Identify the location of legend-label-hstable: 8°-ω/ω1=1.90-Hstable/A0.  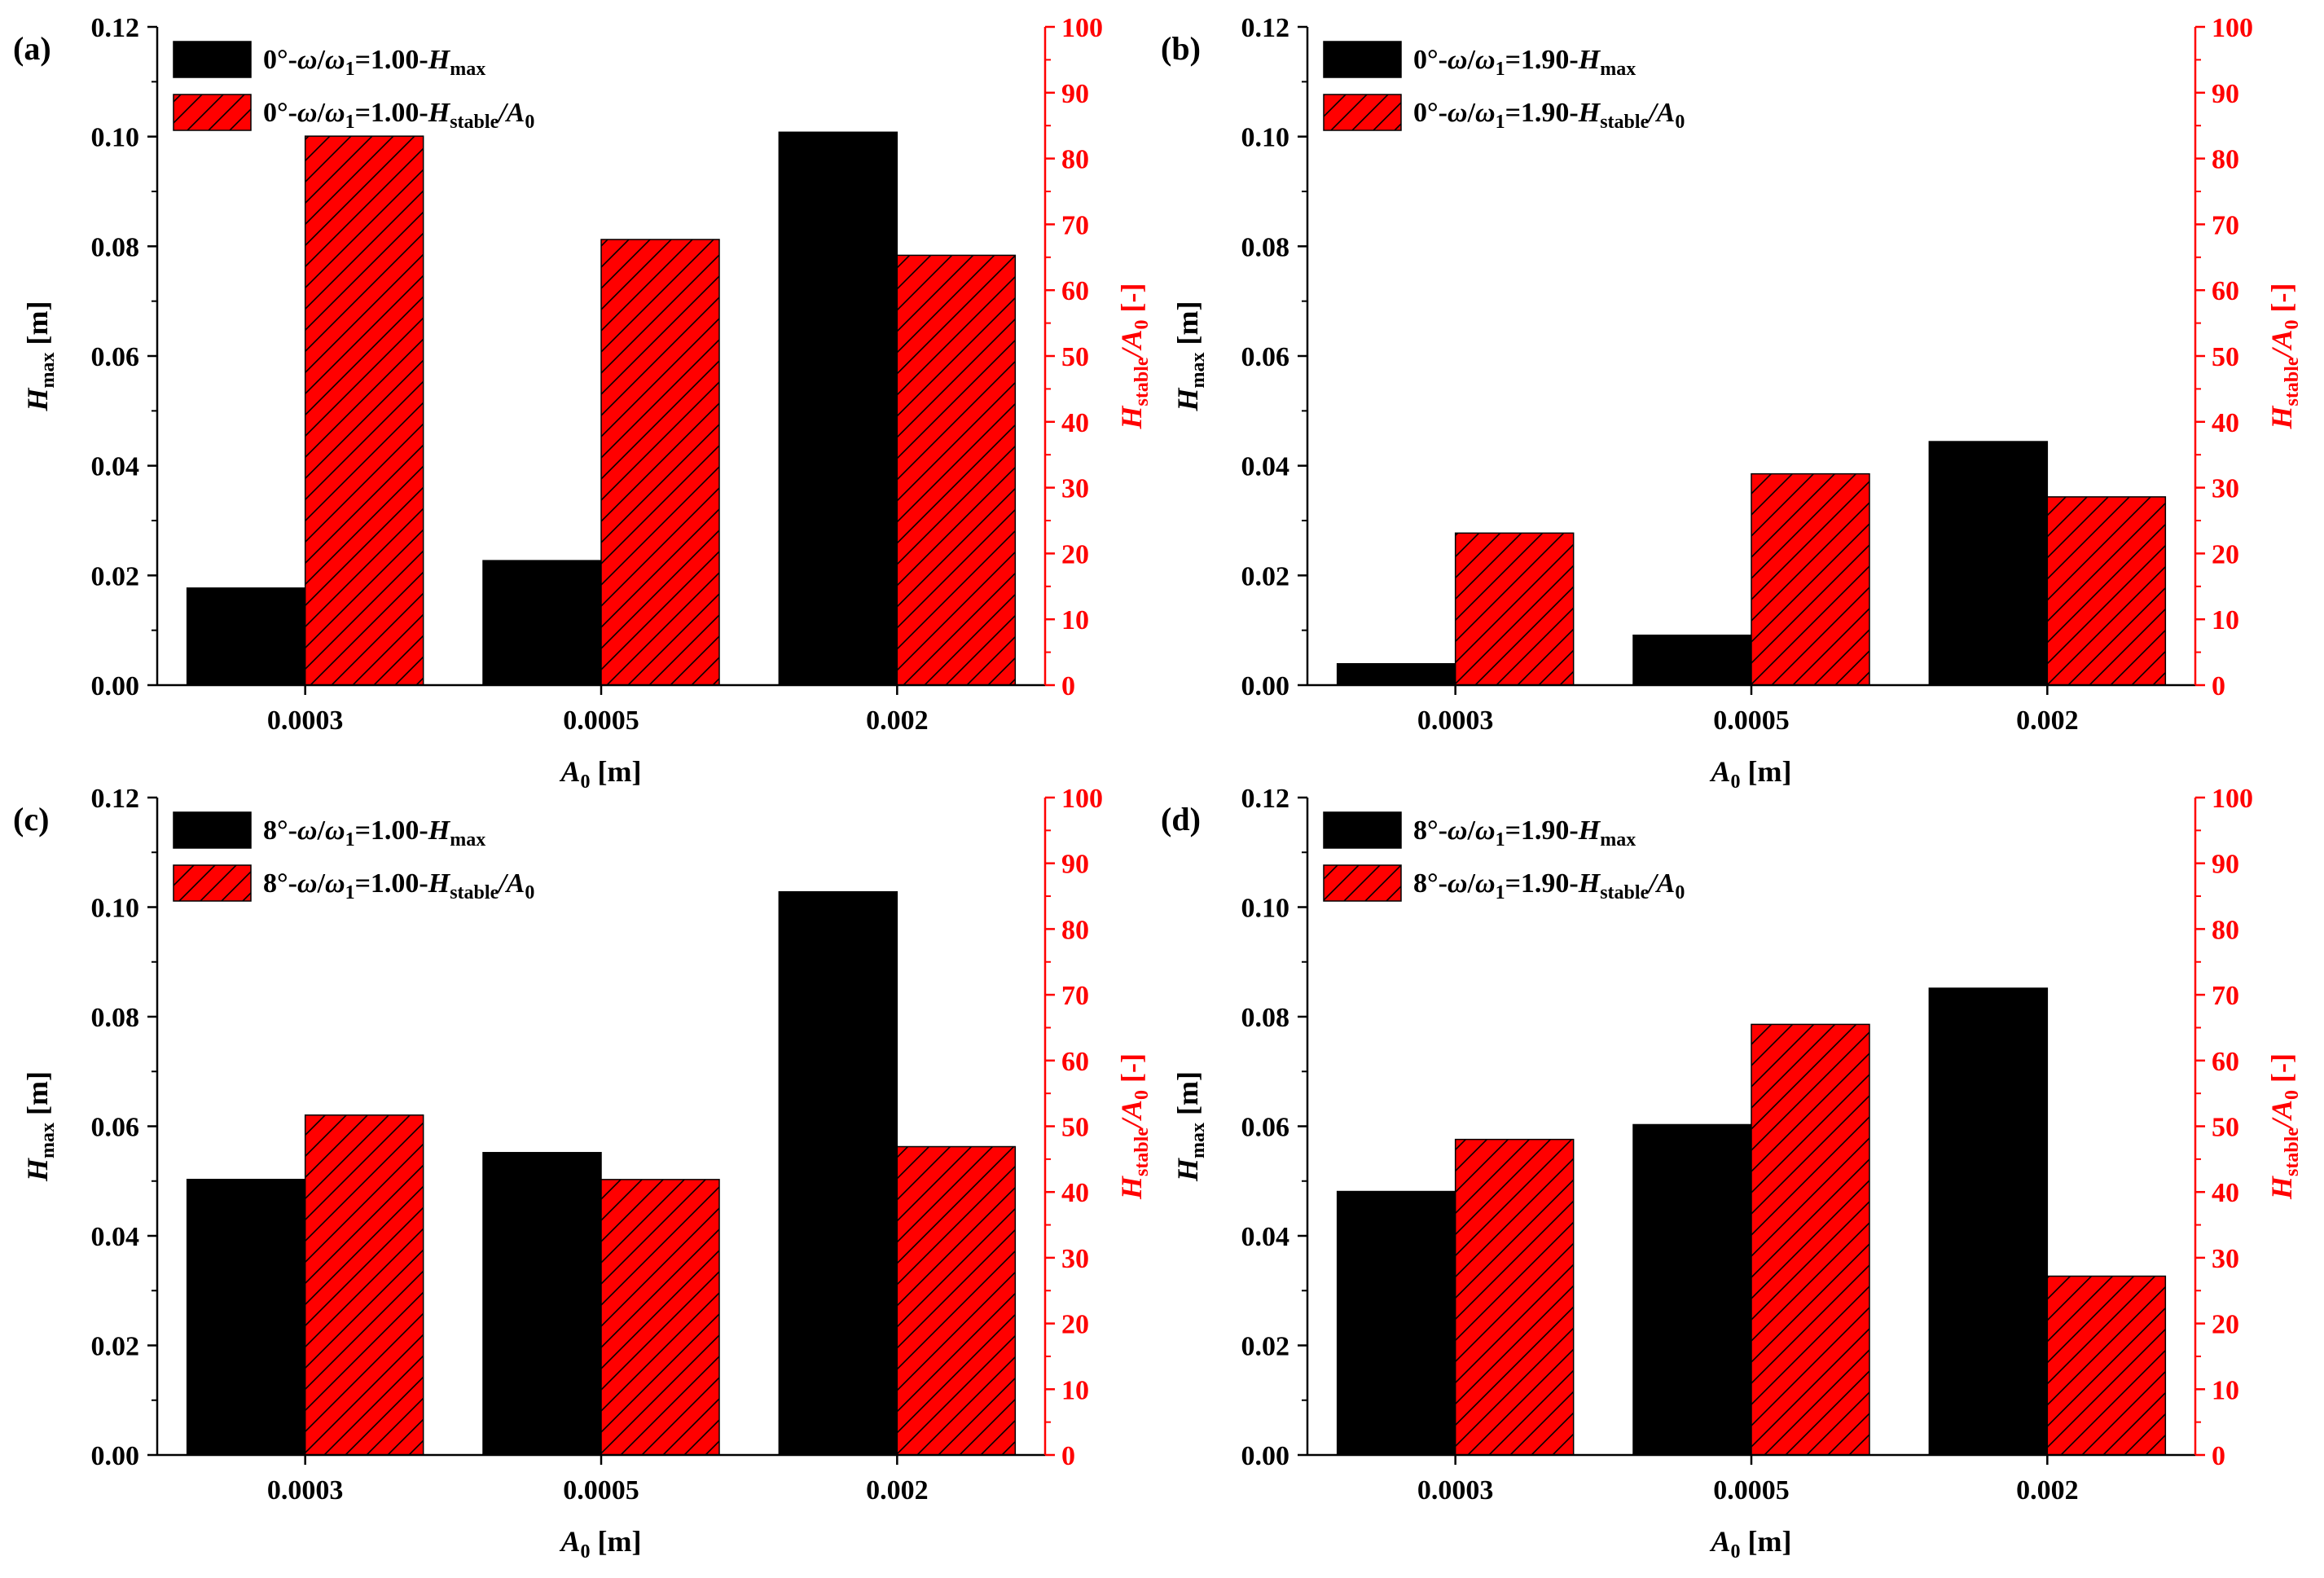
(1549, 885).